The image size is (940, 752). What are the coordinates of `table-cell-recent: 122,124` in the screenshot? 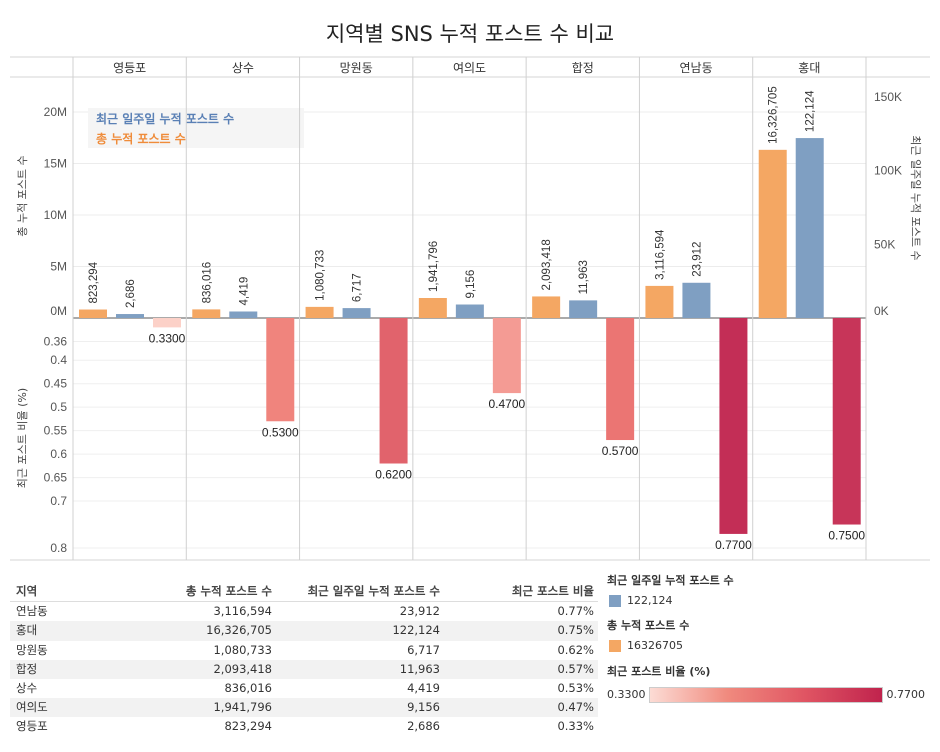 It's located at (416, 630).